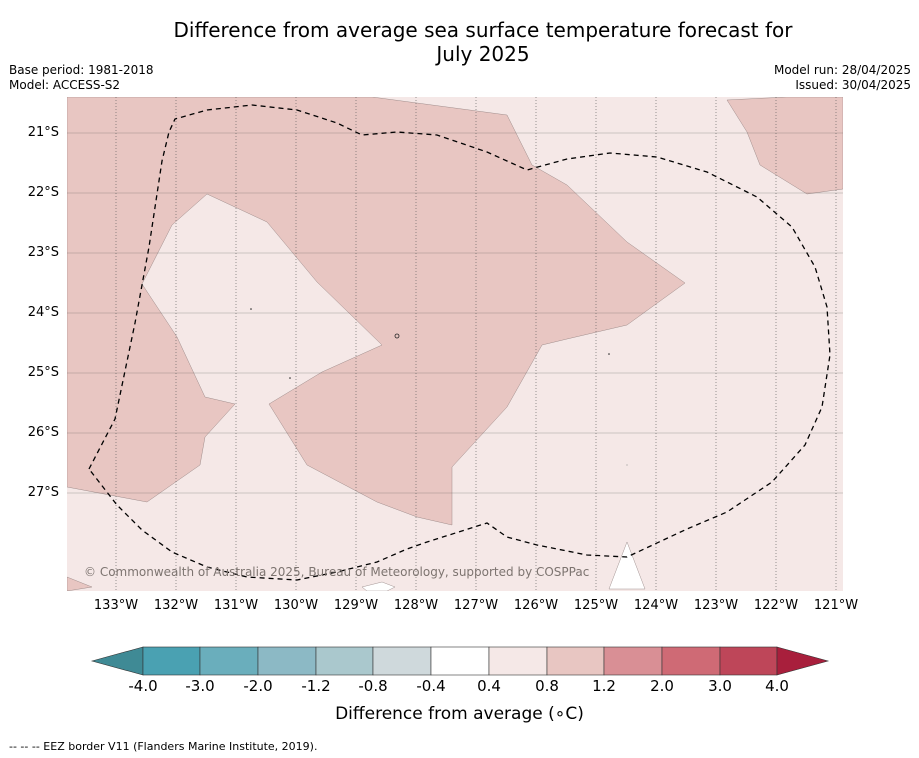 The height and width of the screenshot is (758, 919). What do you see at coordinates (43, 192) in the screenshot?
I see `latitude-label: 22°S` at bounding box center [43, 192].